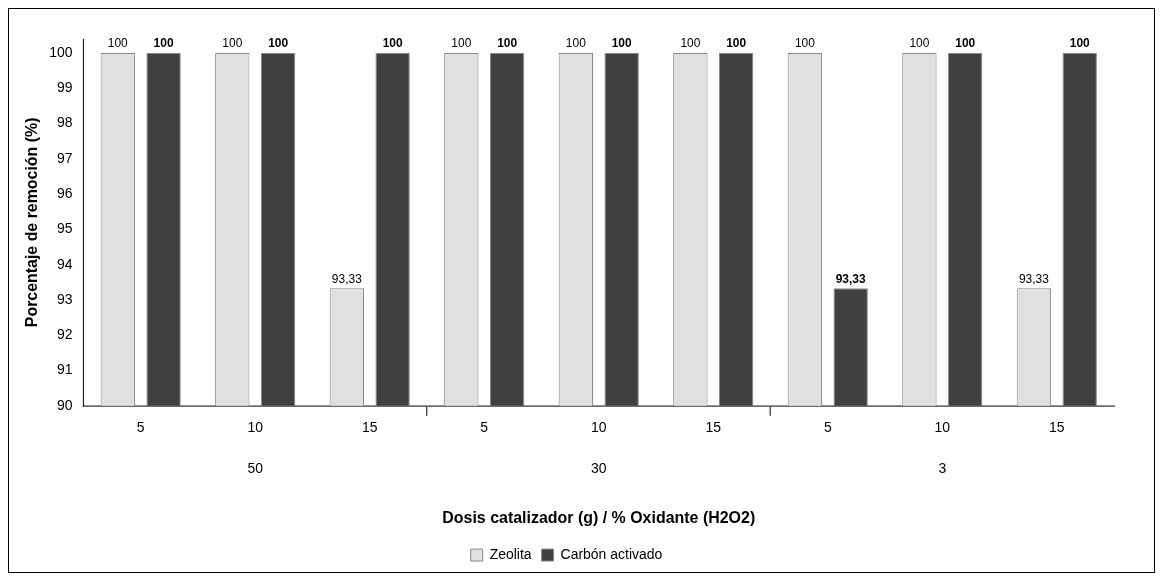 The image size is (1163, 581). What do you see at coordinates (64, 157) in the screenshot?
I see `y-tick-label: 97` at bounding box center [64, 157].